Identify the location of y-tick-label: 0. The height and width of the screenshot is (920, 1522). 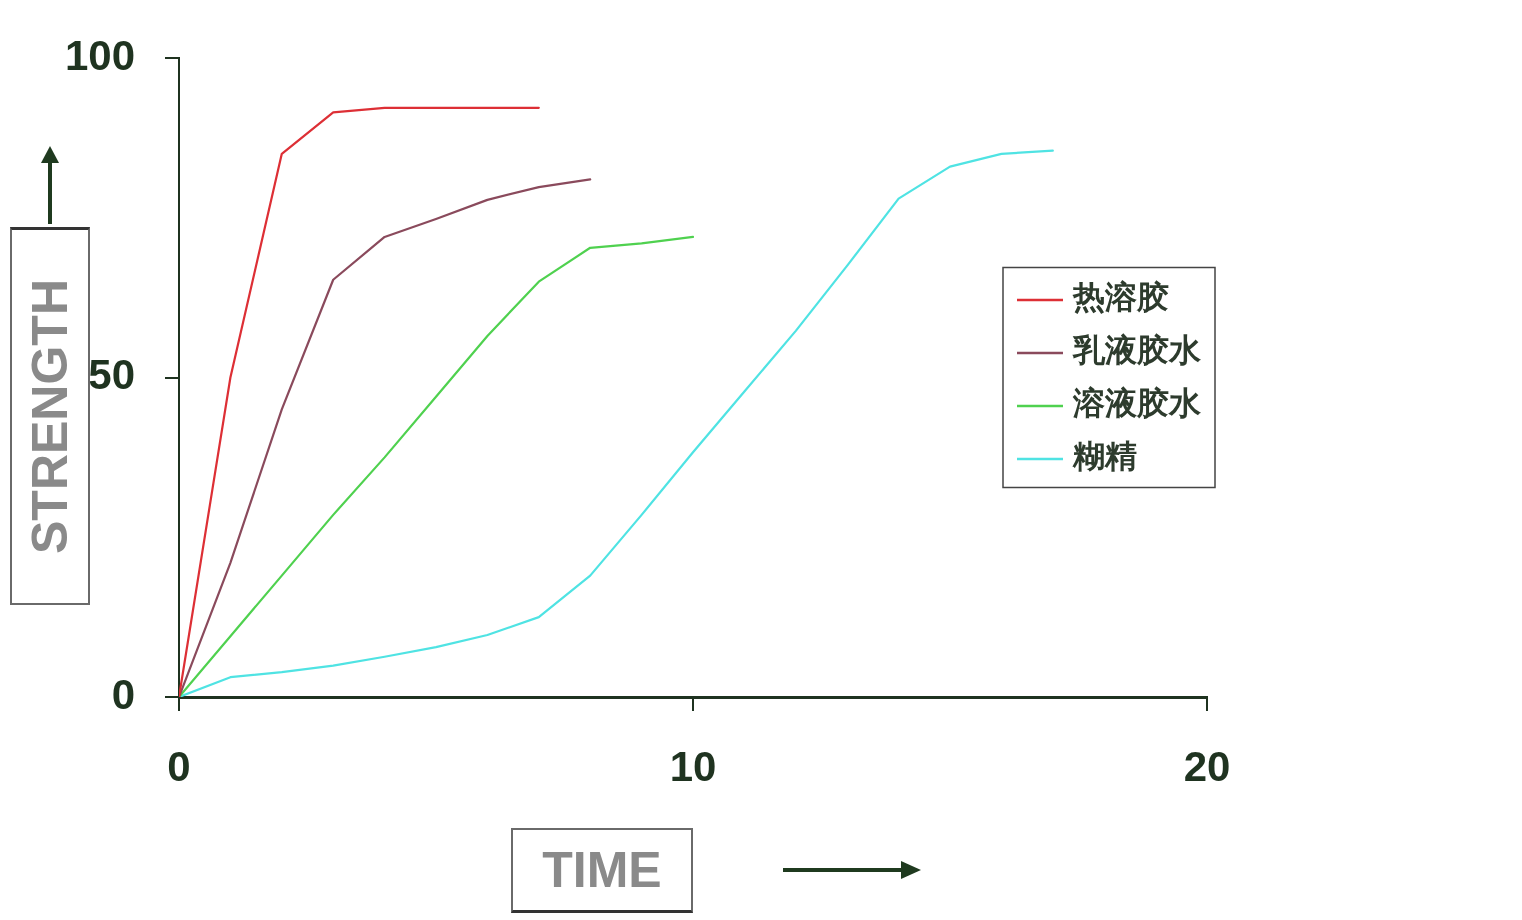
(123, 694).